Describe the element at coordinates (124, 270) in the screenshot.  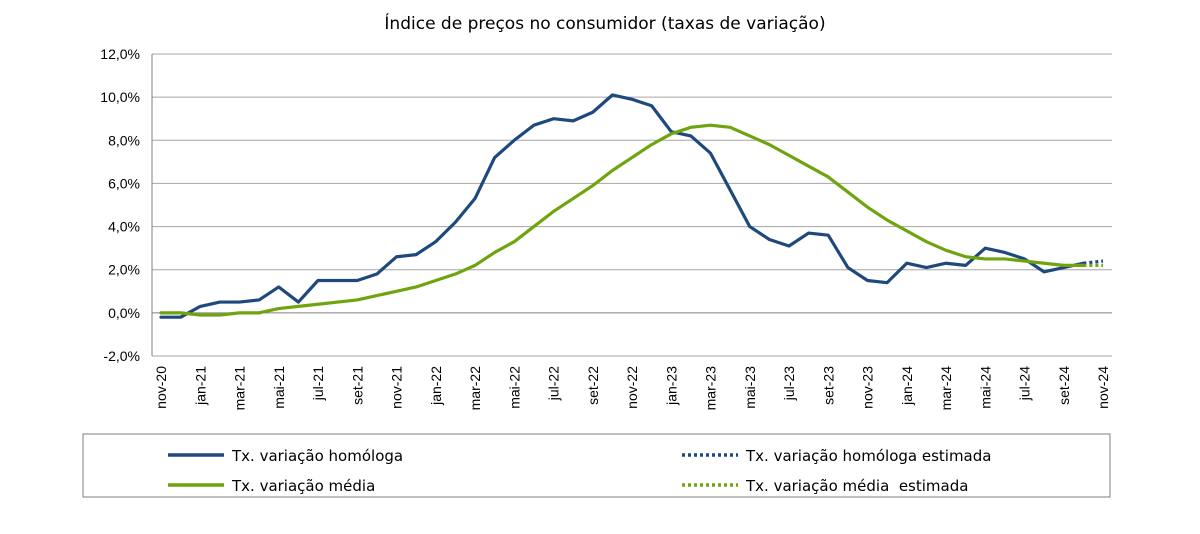
I see `y-tick-label: 2,0%` at that location.